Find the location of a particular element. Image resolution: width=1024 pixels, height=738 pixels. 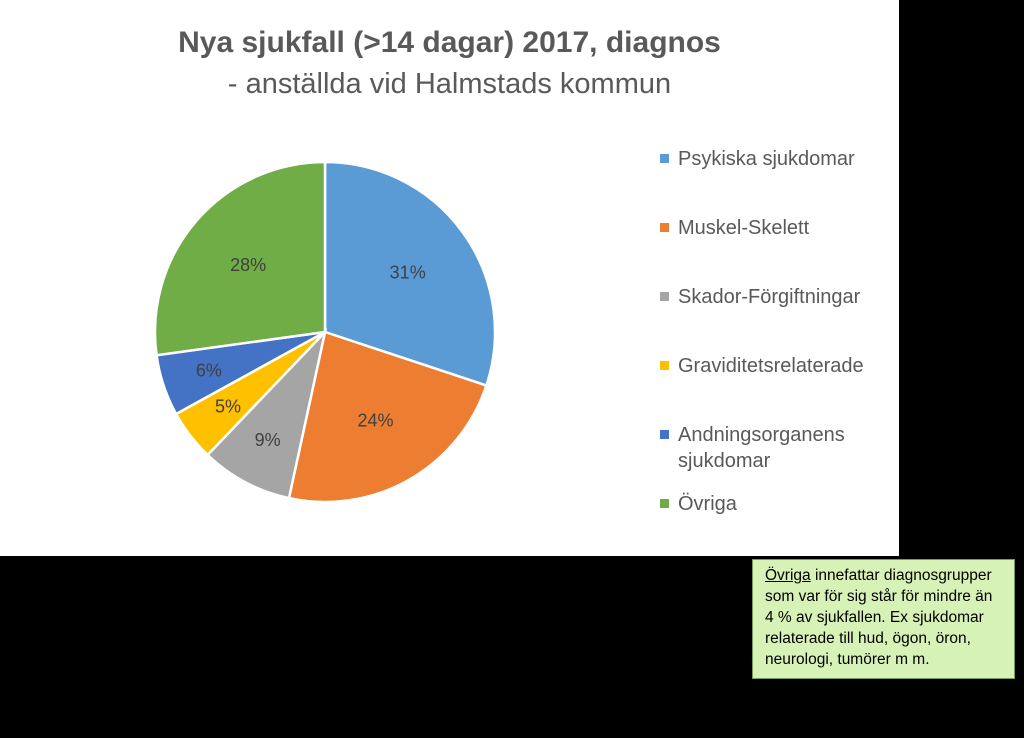

slice-label-6: 28% is located at coordinates (248, 265).